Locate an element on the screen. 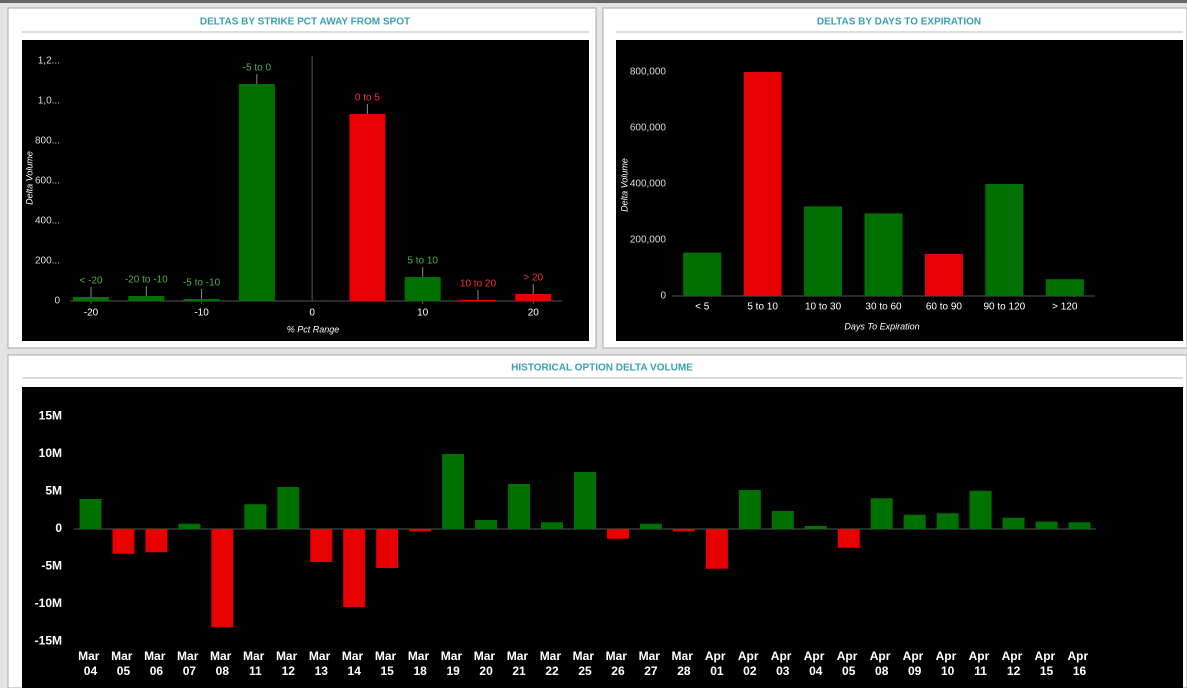 The image size is (1187, 688). y-tick-label: 600,000 is located at coordinates (648, 128).